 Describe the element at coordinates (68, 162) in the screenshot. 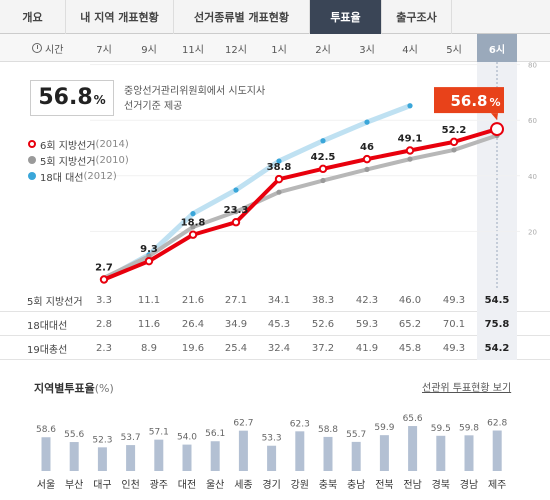

I see `legend-name-5th: 5회 지방선거` at that location.